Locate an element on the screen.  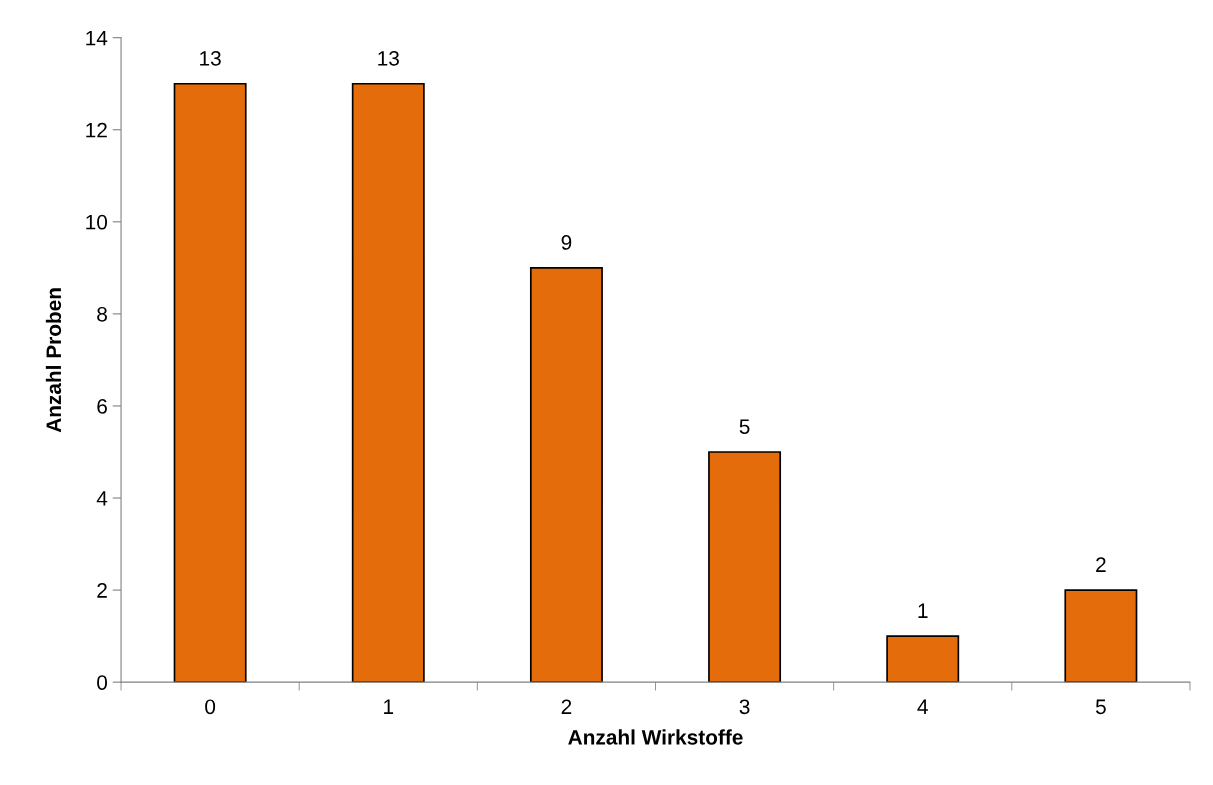
y-tick-label: 14 is located at coordinates (97, 38).